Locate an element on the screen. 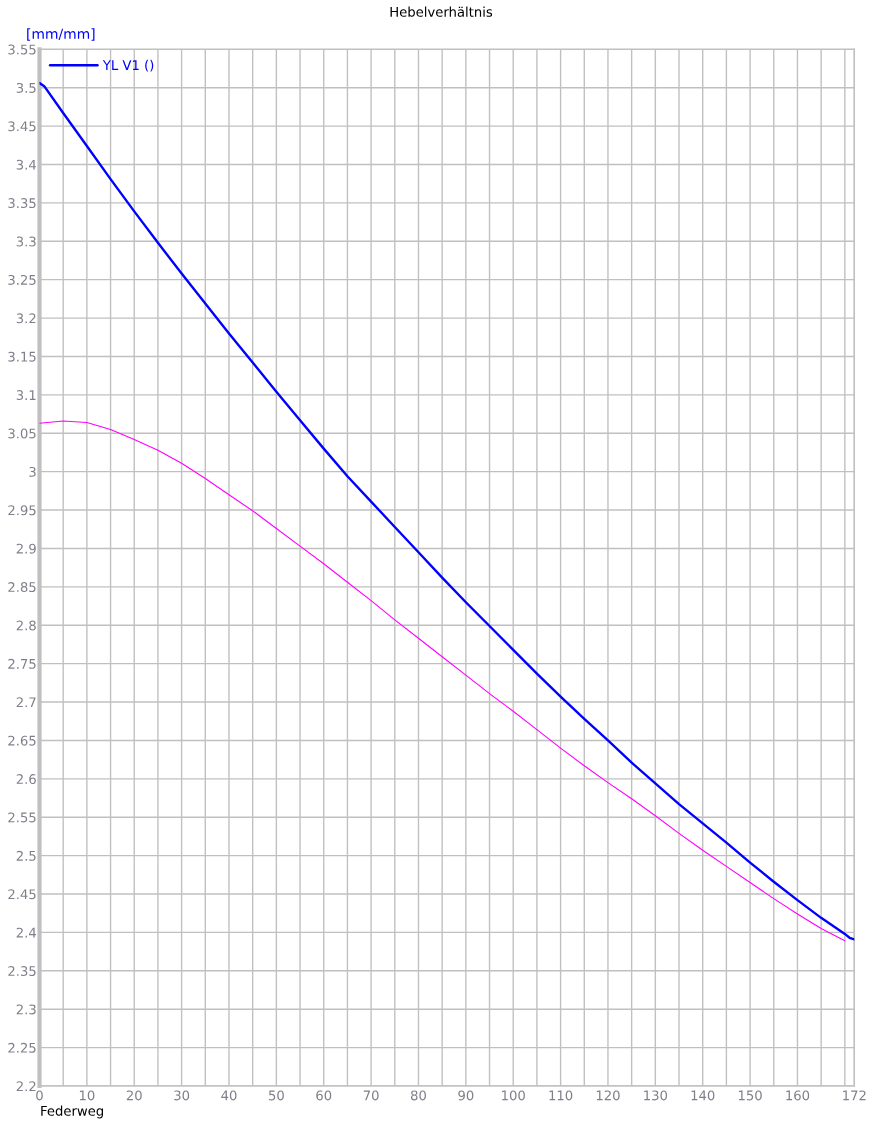  y-tick-label: 2.2 is located at coordinates (26, 1086).